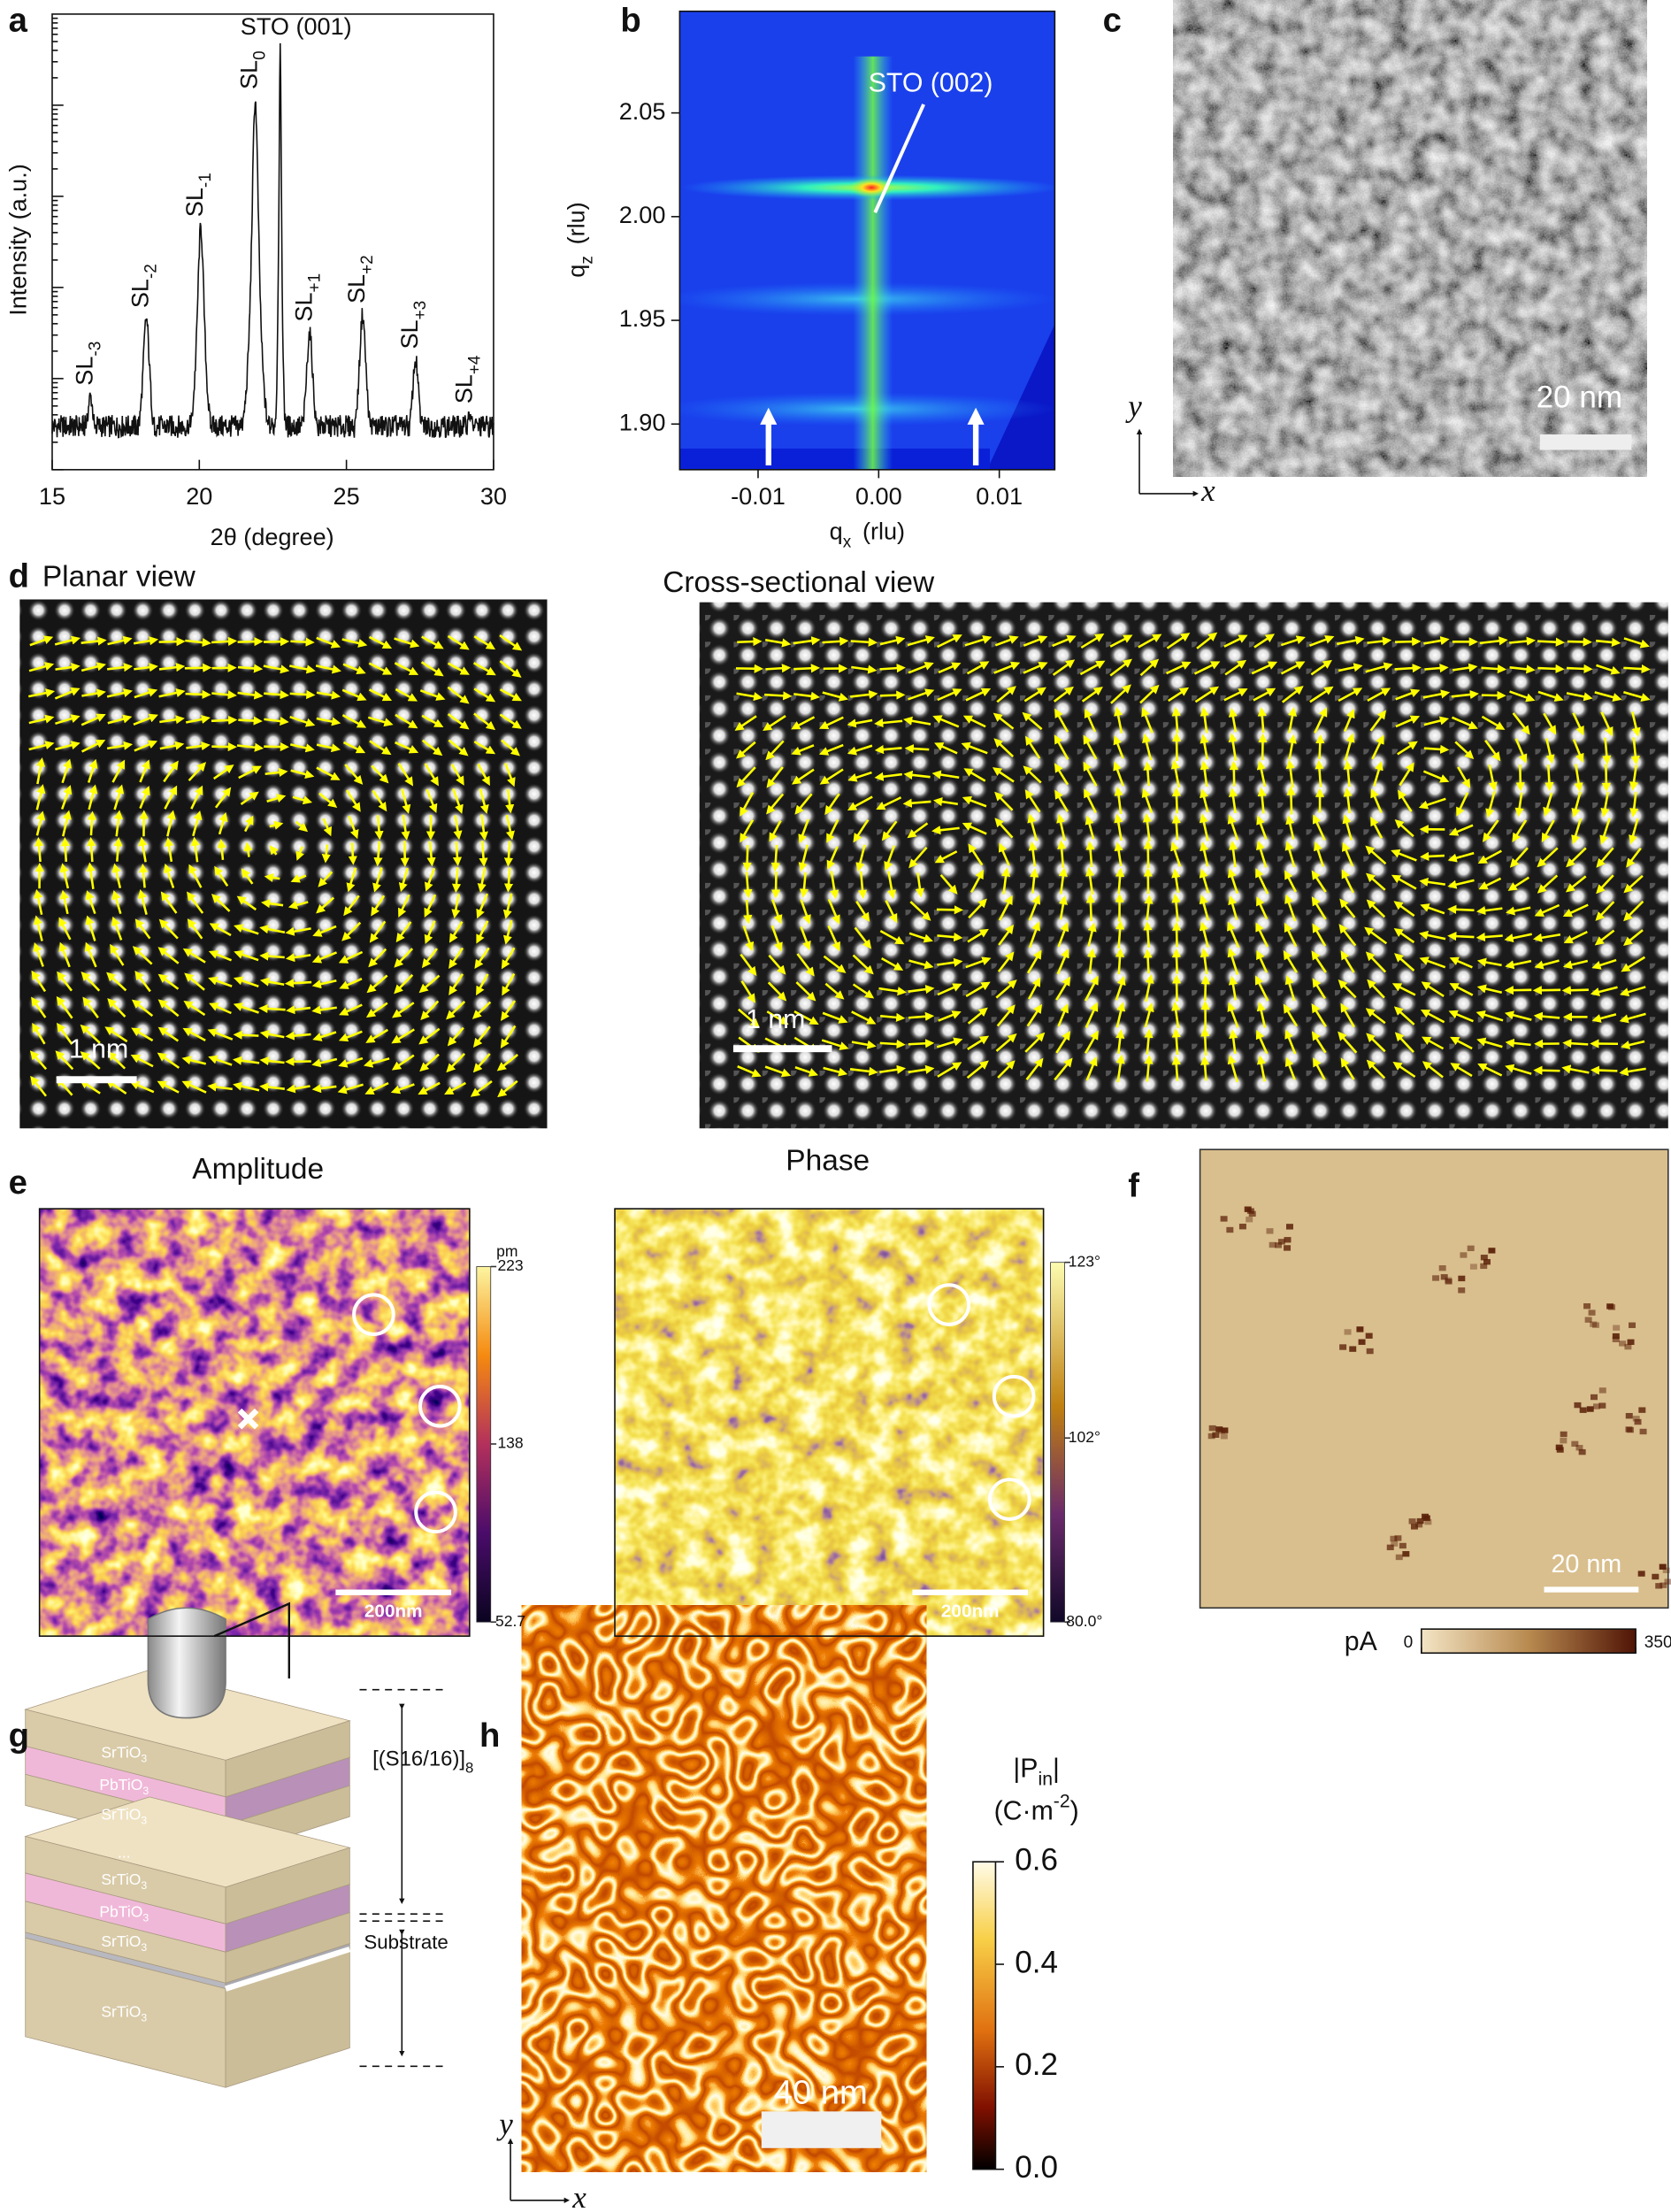 This screenshot has width=1671, height=2212. I want to click on layer-label-part: SrTiO, so click(121, 1941).